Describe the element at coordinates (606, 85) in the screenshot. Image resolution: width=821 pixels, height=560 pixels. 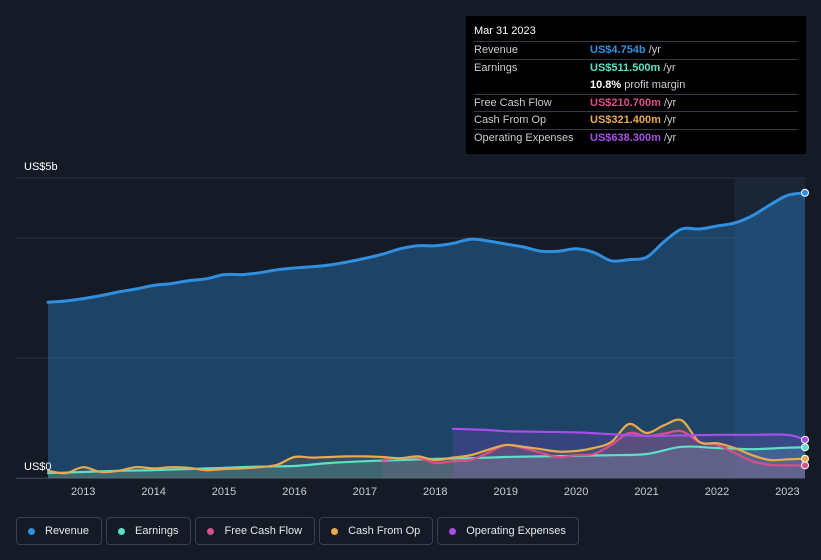
I see `tooltip-row-value: 10.8%` at that location.